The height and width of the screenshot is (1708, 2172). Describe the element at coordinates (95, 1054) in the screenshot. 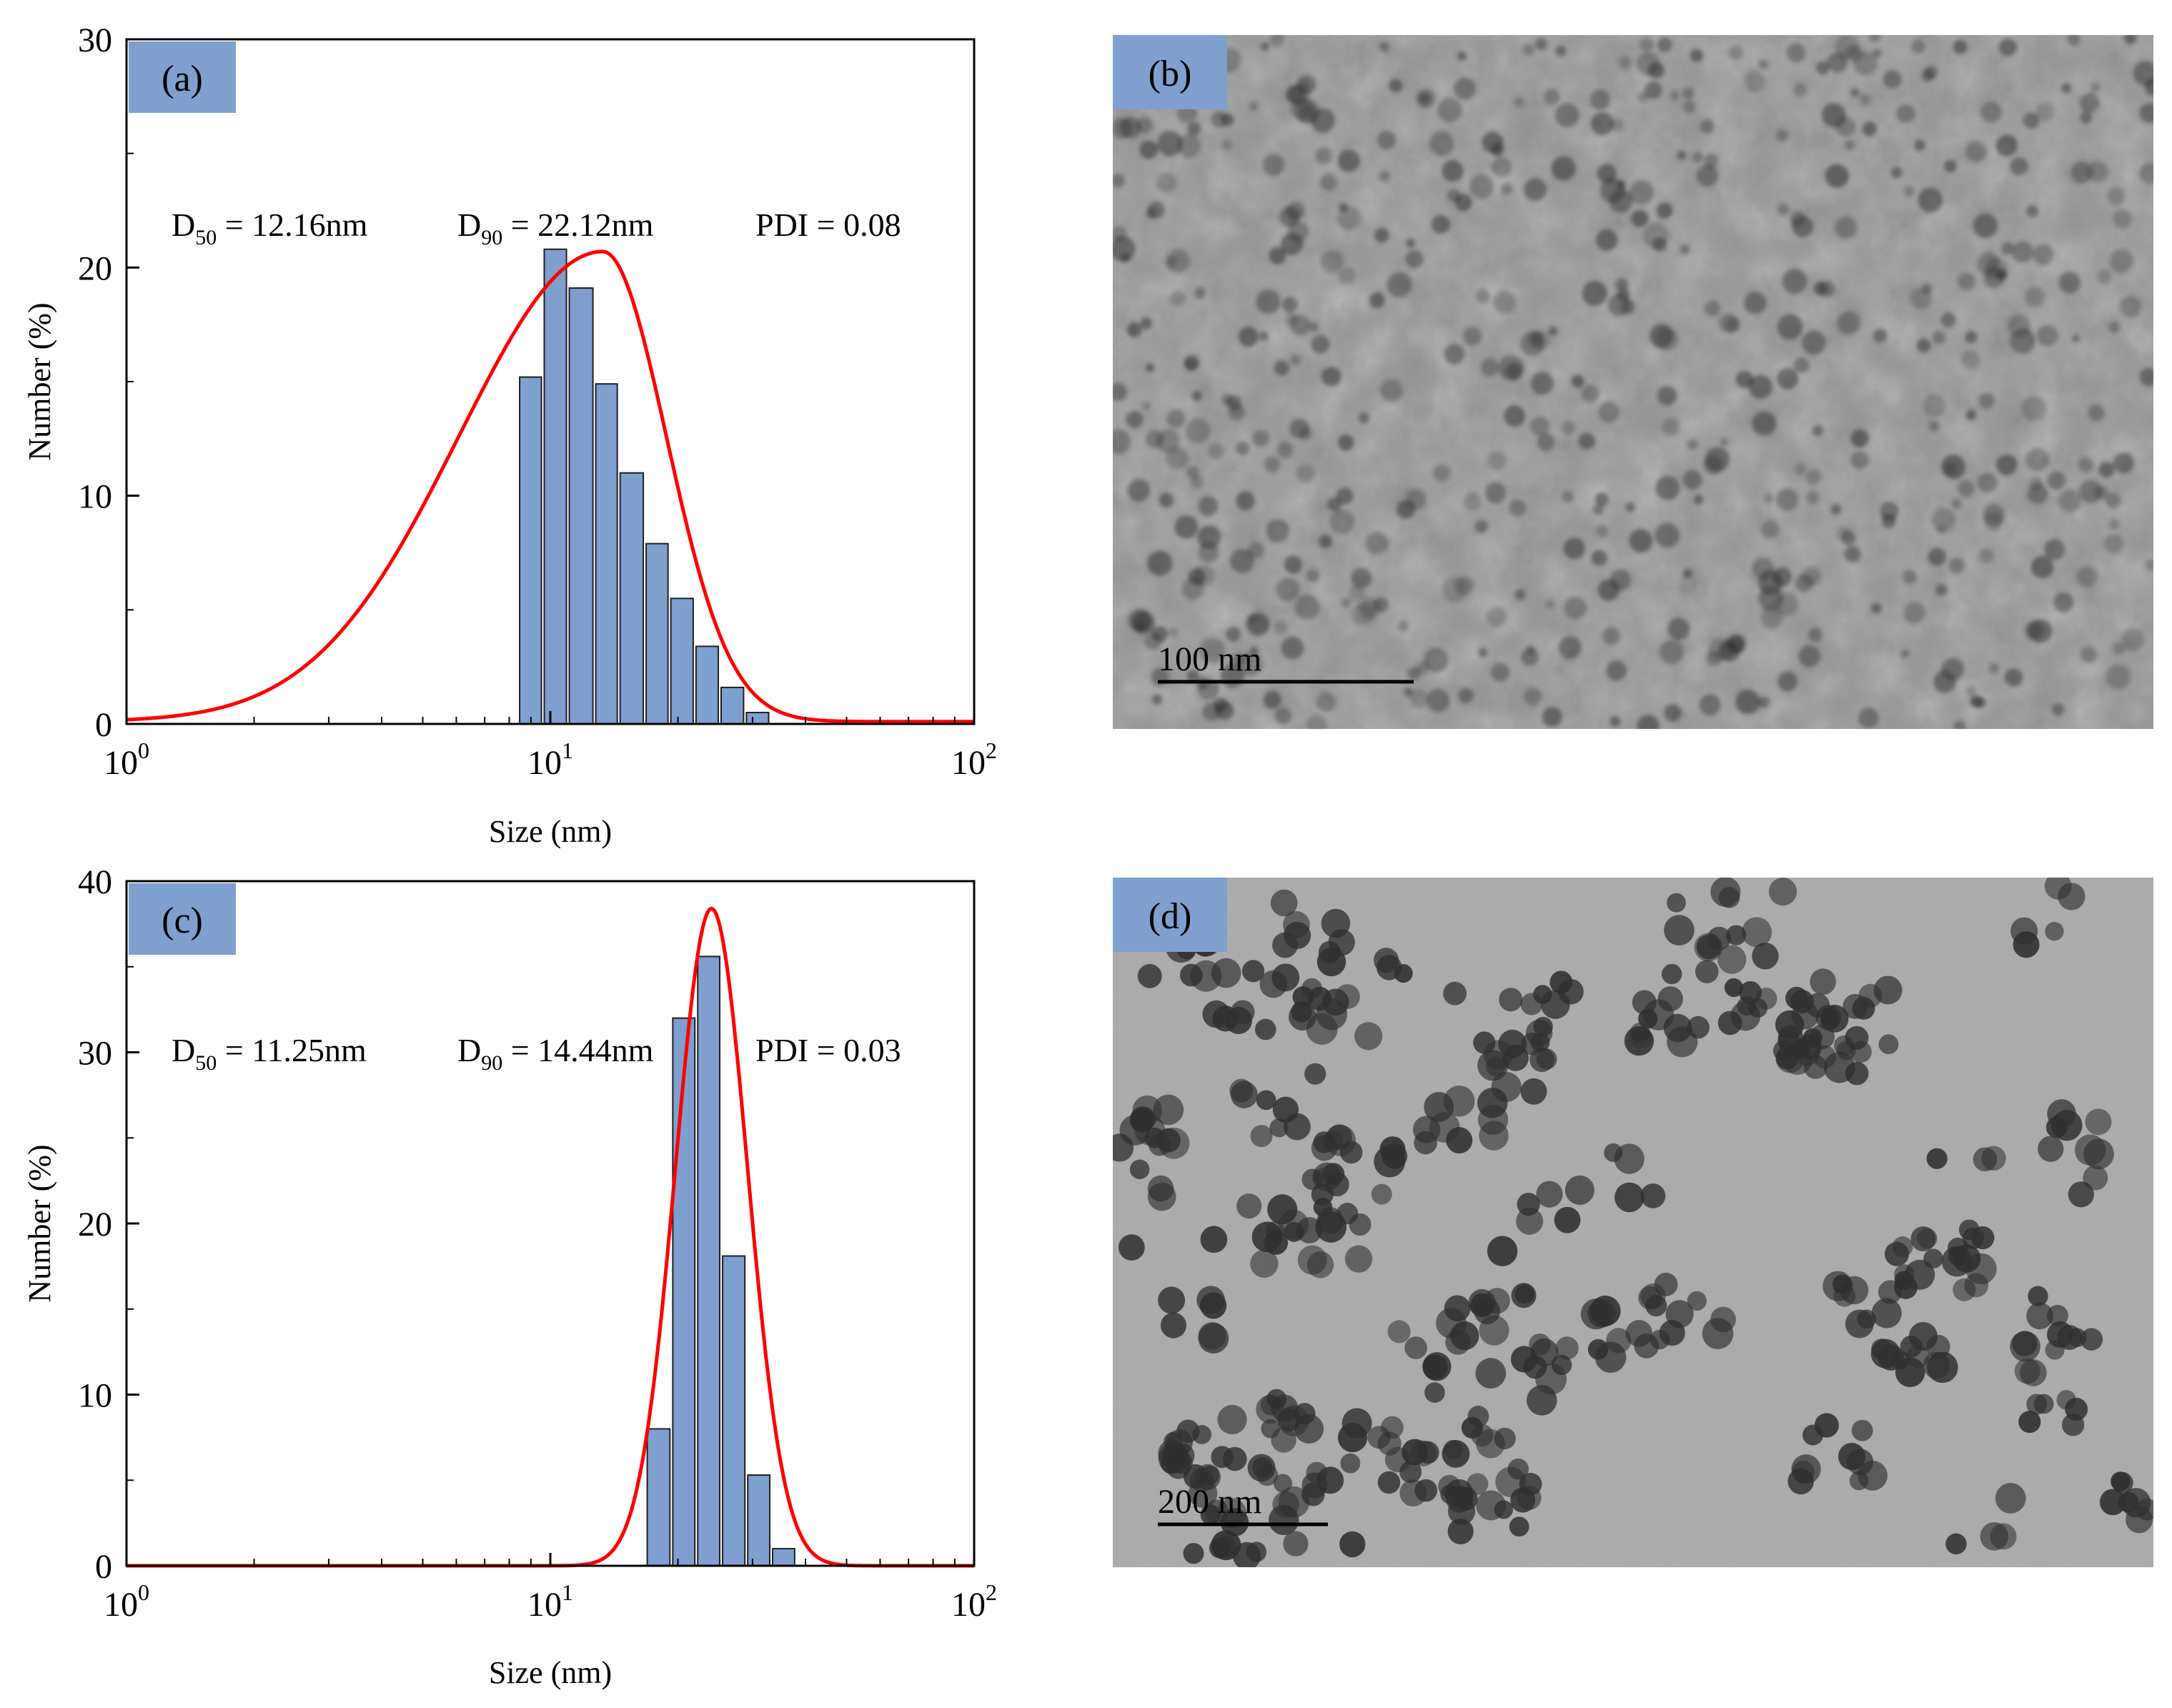

I see `y-tick-label-c-3: 30` at that location.